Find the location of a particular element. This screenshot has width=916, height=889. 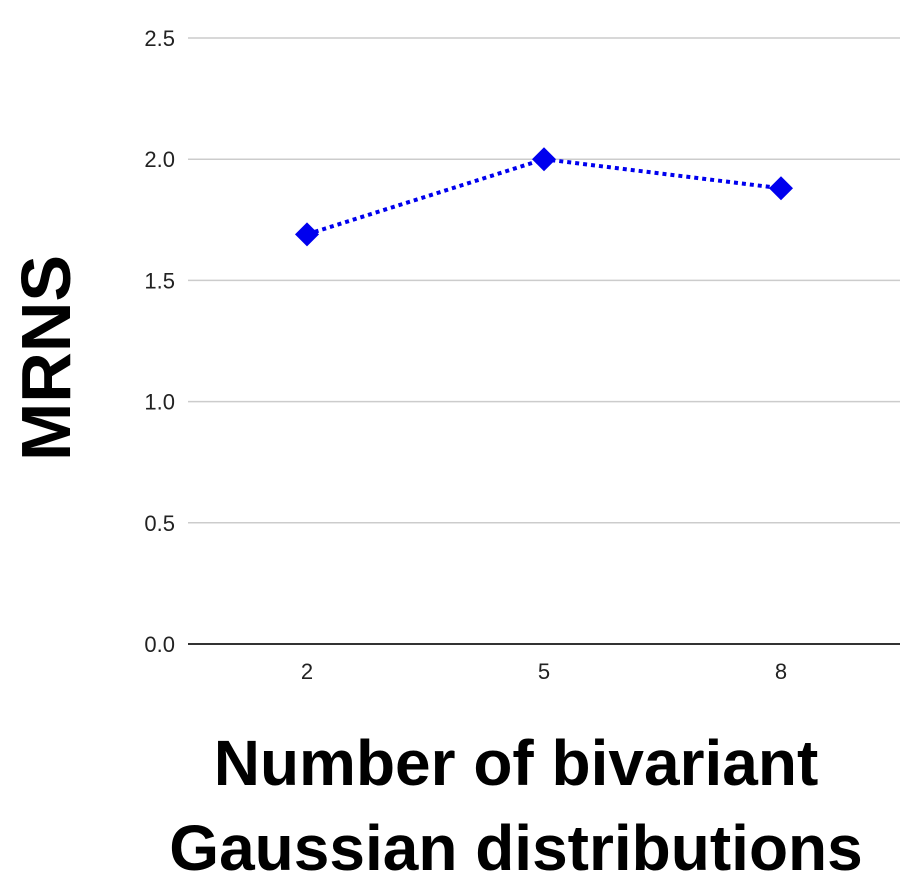

y-tick-label: 2.5 is located at coordinates (159, 38).